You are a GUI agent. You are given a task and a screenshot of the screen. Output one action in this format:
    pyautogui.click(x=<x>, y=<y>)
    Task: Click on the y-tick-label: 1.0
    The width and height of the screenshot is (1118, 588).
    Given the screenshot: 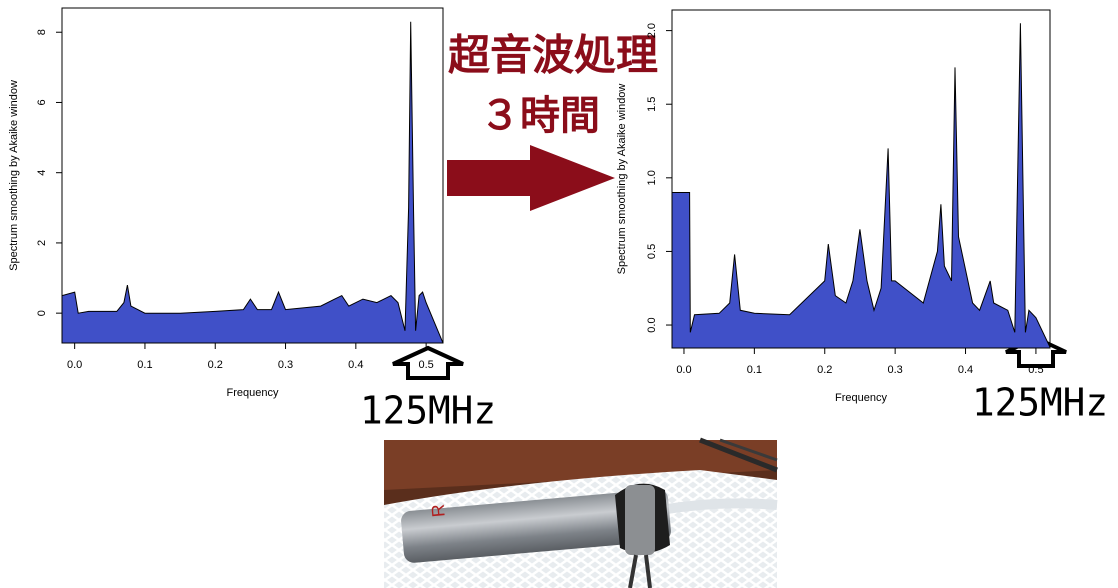 What is the action you would take?
    pyautogui.click(x=652, y=177)
    